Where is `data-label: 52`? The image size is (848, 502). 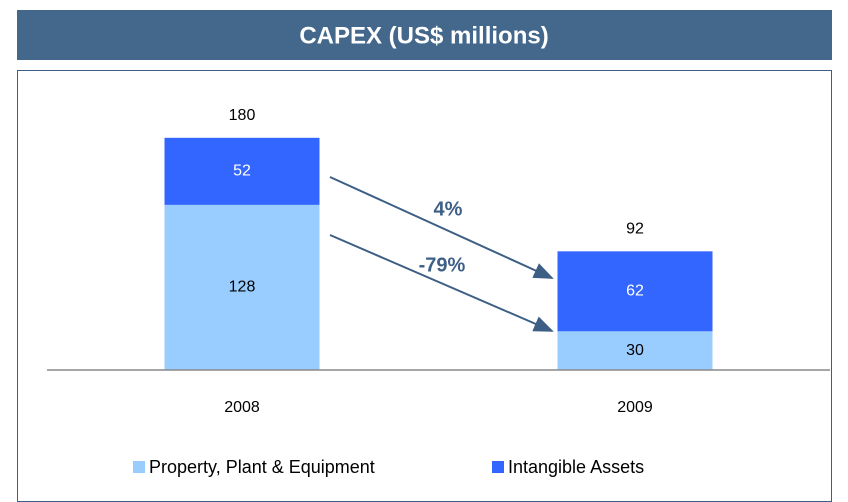 data-label: 52 is located at coordinates (242, 171).